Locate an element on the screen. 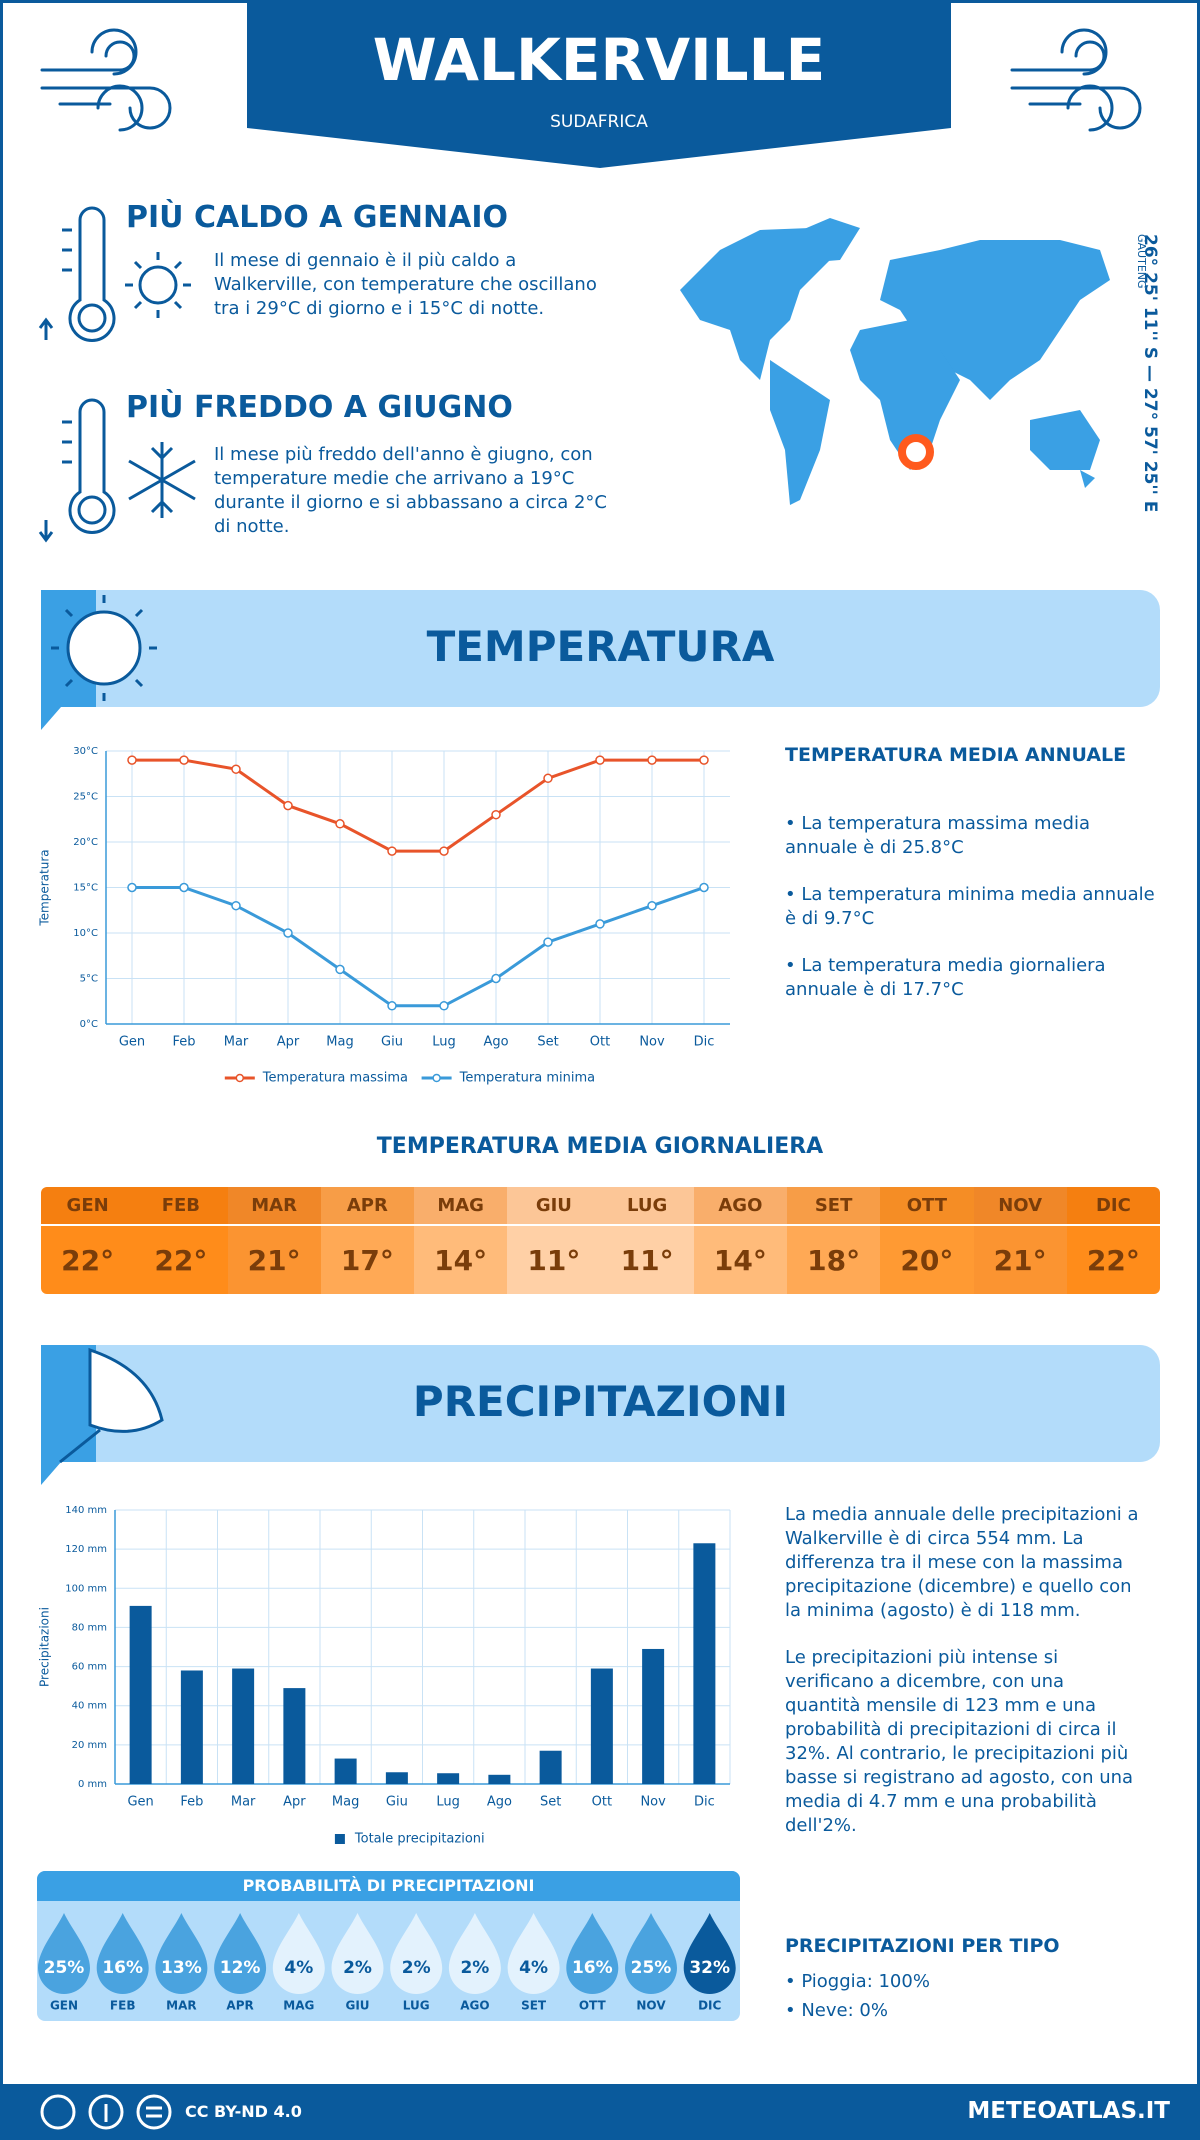  precipitation-banner is located at coordinates (600, 1403).